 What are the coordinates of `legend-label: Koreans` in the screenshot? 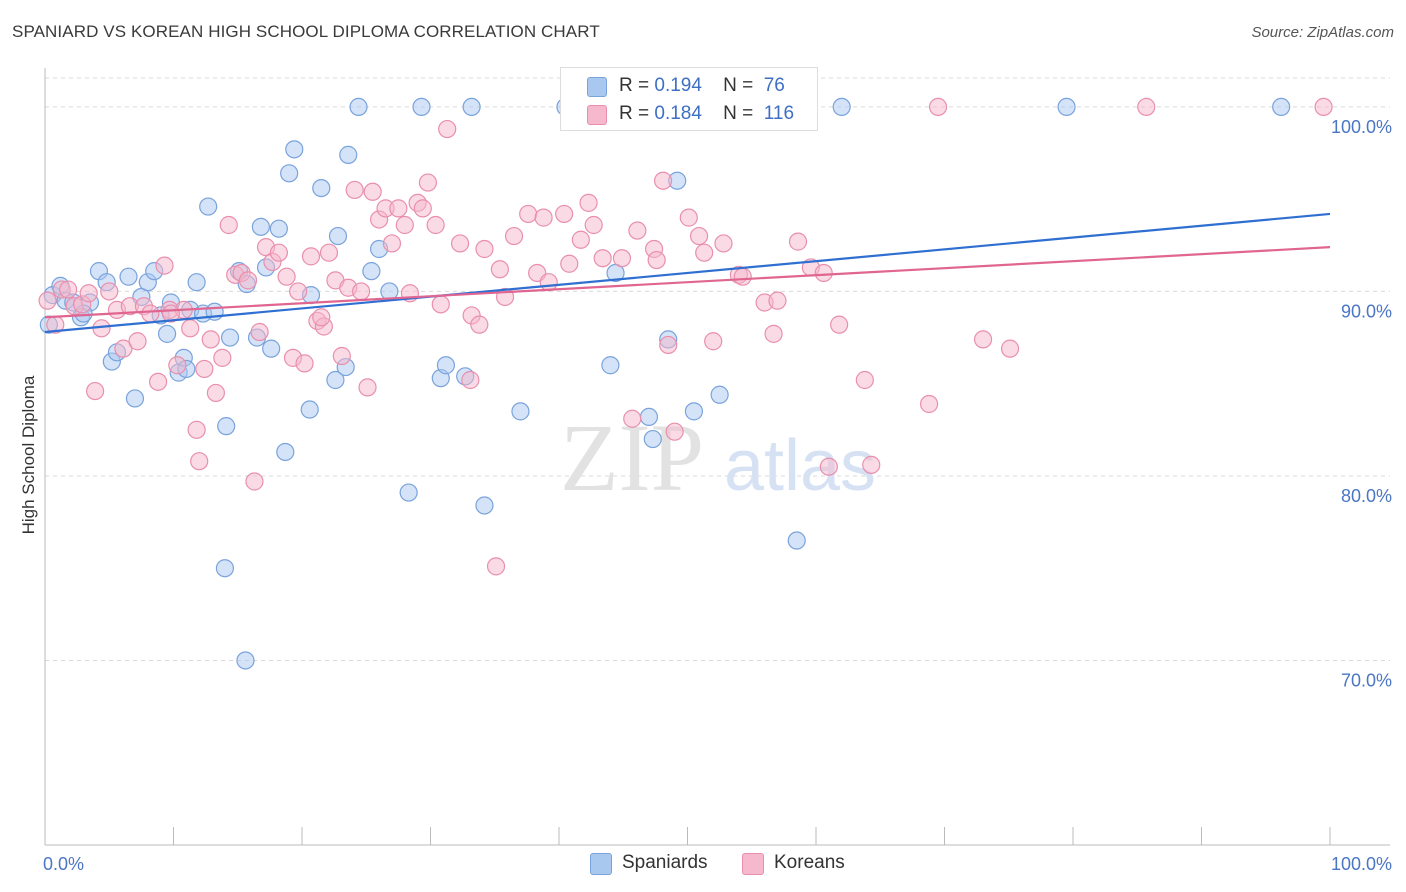 It's located at (809, 862).